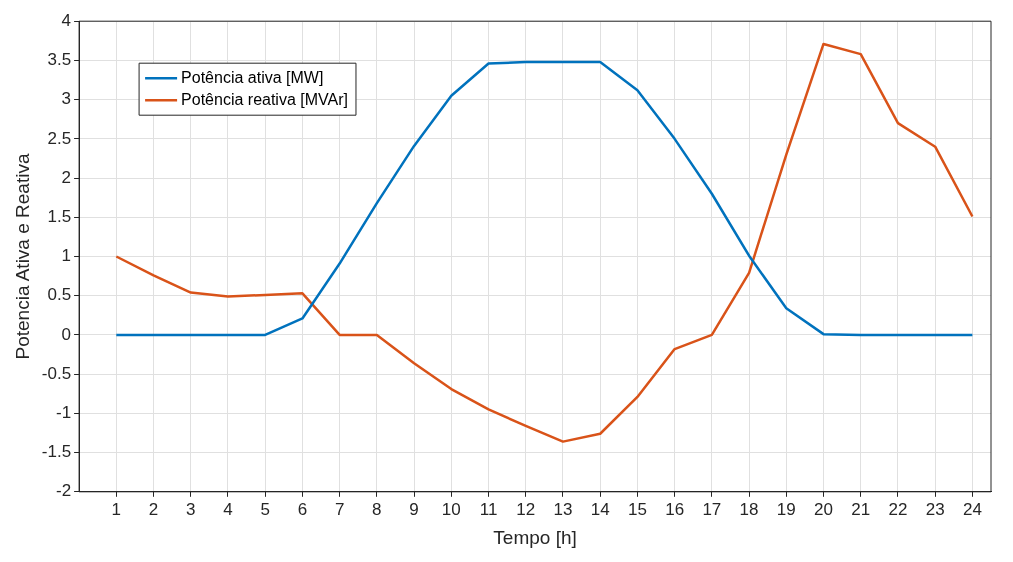  I want to click on x-tick-label: 21, so click(861, 509).